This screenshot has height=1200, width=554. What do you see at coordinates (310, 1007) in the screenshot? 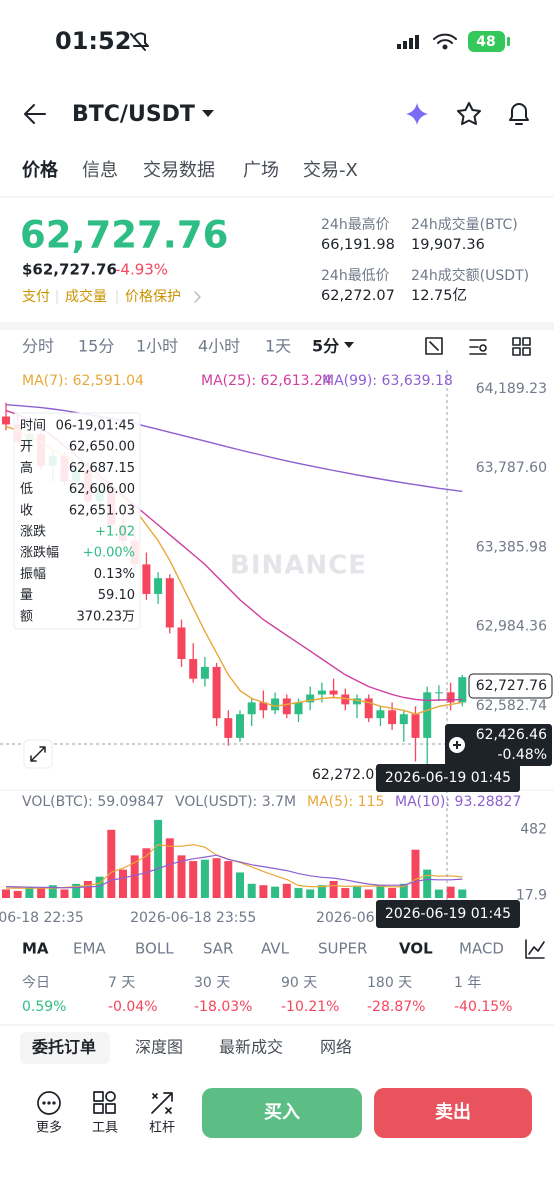
I see `period-change: -10.21%` at bounding box center [310, 1007].